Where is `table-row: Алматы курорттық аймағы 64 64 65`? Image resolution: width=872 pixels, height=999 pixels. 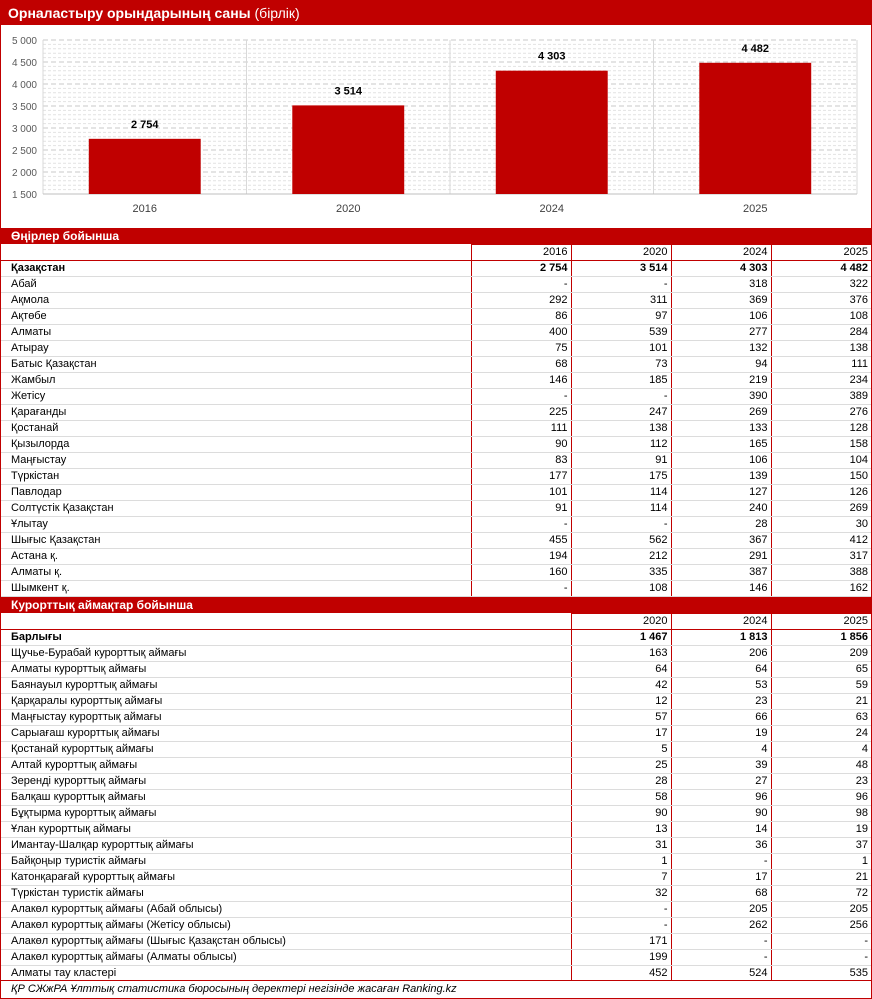
table-row: Алматы курорттық аймағы 64 64 65 is located at coordinates (436, 669).